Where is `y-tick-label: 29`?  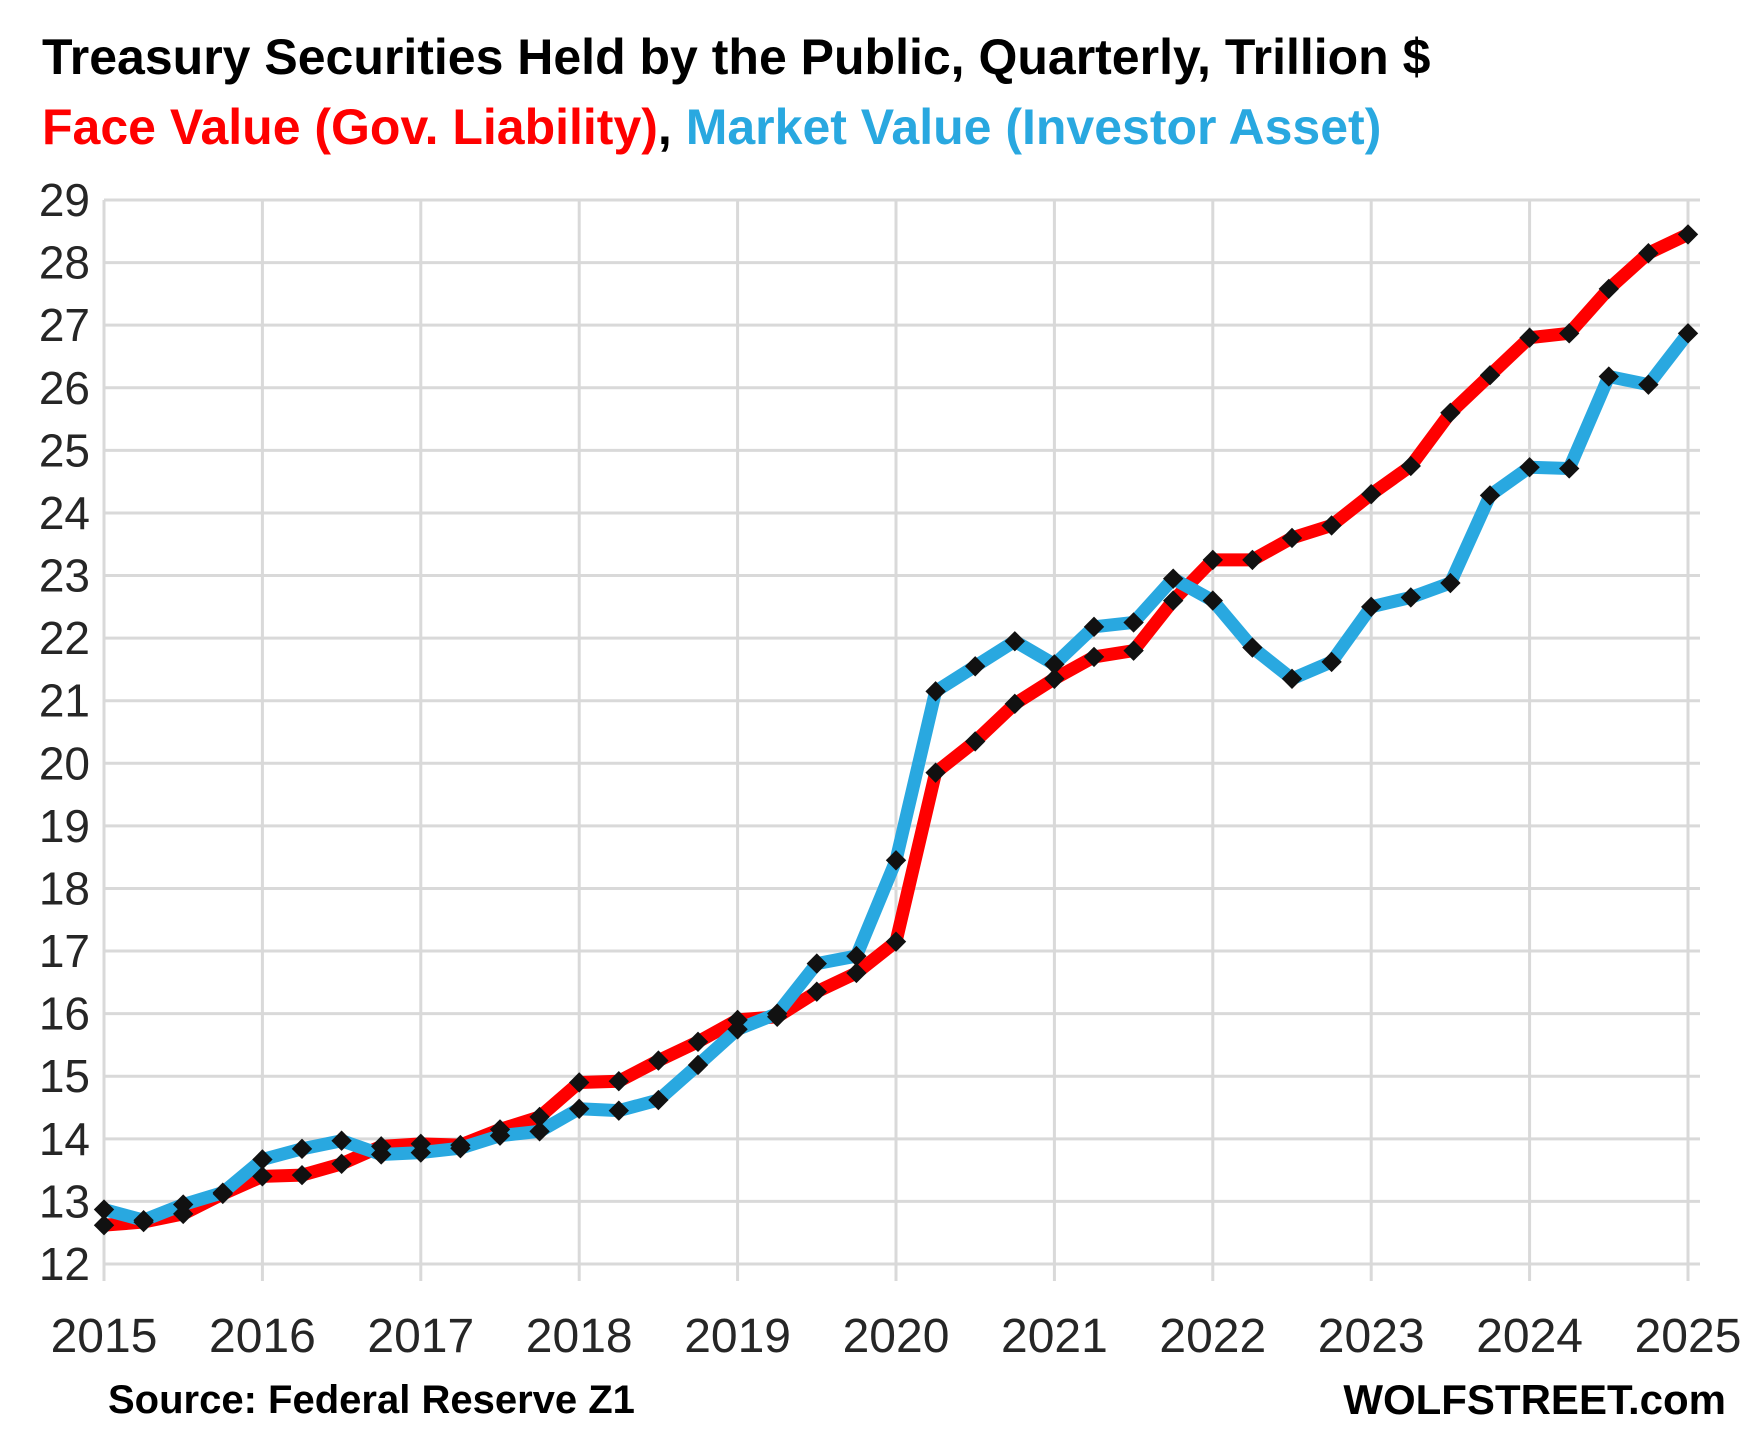 y-tick-label: 29 is located at coordinates (64, 200).